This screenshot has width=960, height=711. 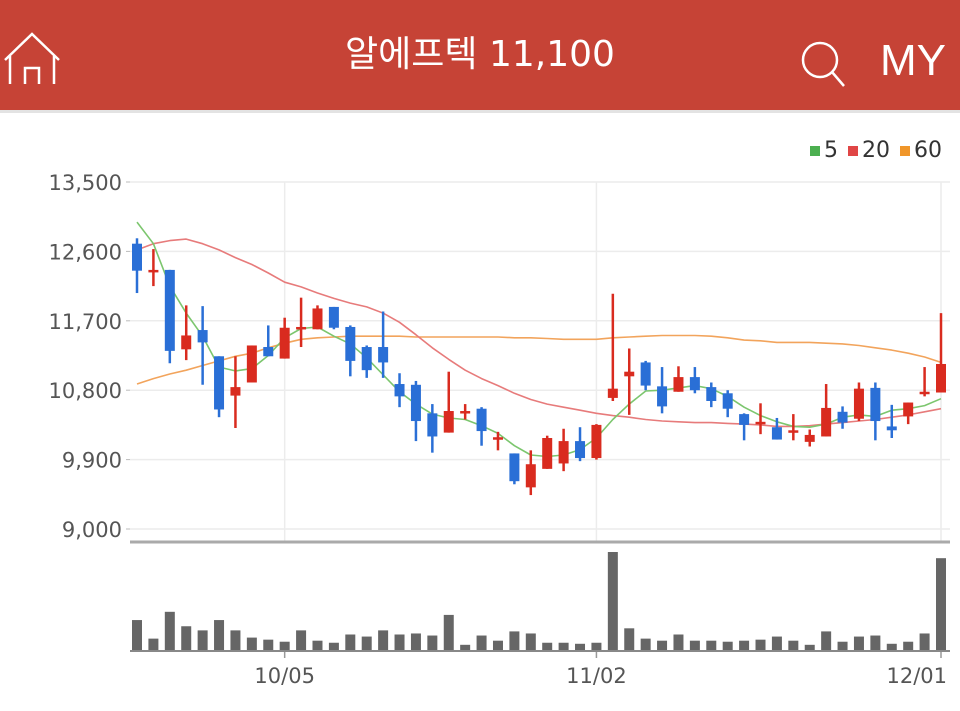 I want to click on search-button, so click(x=825, y=63).